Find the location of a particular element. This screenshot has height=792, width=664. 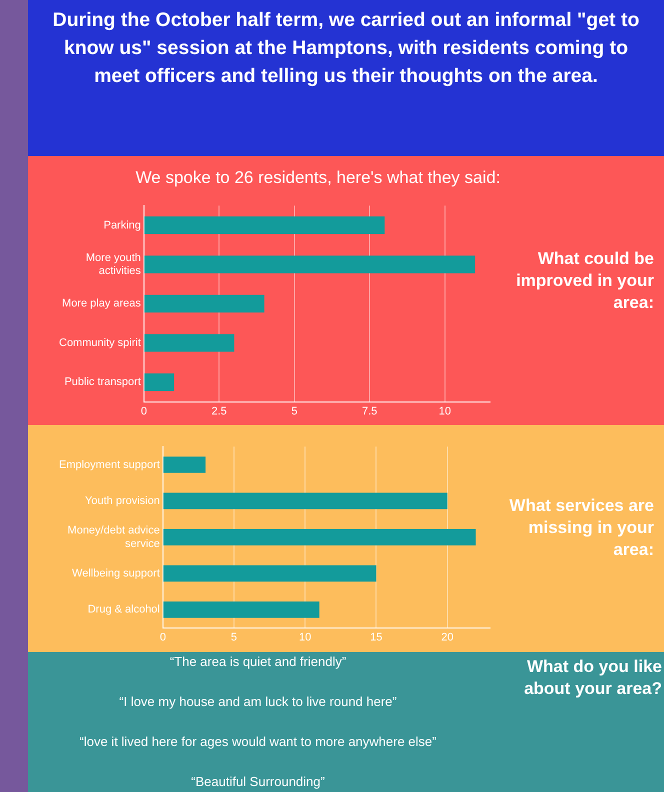

y-tick-label: Money/debt advice service is located at coordinates (114, 537).